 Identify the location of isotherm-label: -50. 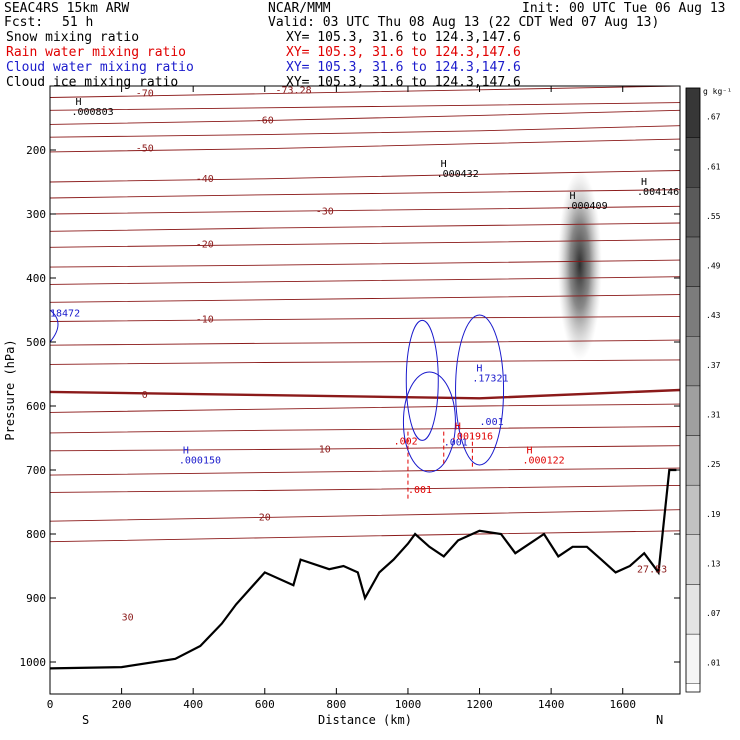
(145, 149).